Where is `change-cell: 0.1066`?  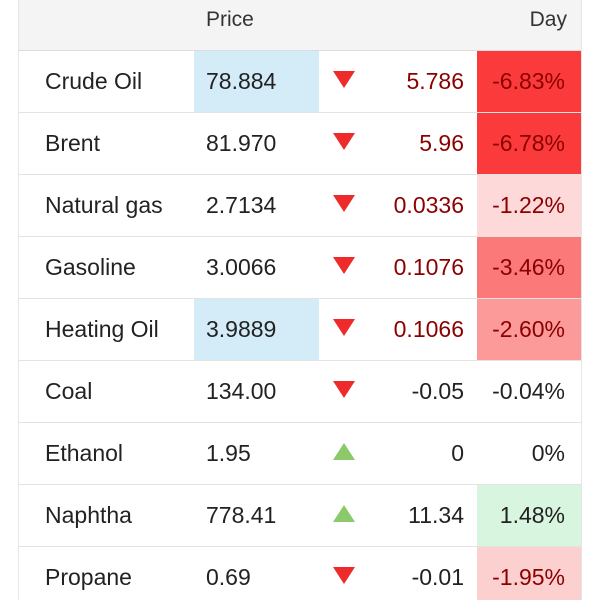
change-cell: 0.1066 is located at coordinates (428, 329).